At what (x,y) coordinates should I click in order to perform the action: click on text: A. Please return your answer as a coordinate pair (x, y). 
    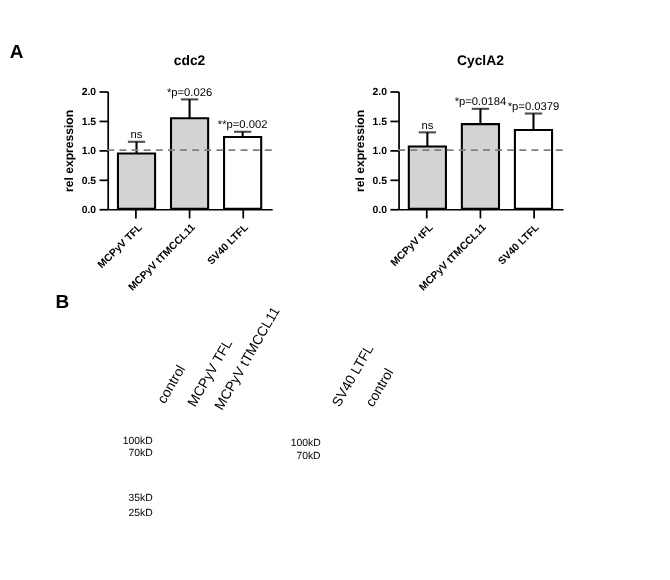
    Looking at the image, I should click on (16, 53).